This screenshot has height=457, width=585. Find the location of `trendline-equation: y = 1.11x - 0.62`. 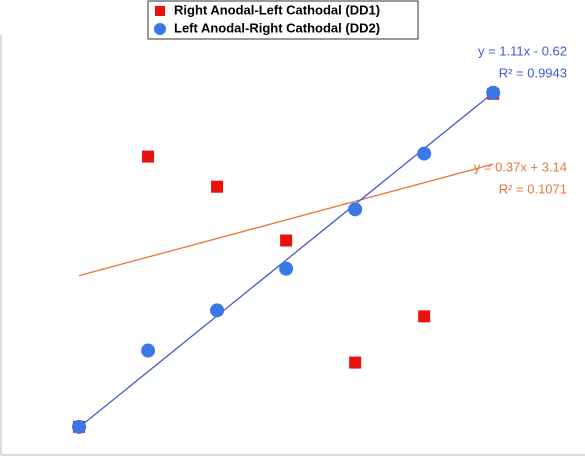

trendline-equation: y = 1.11x - 0.62 is located at coordinates (522, 50).